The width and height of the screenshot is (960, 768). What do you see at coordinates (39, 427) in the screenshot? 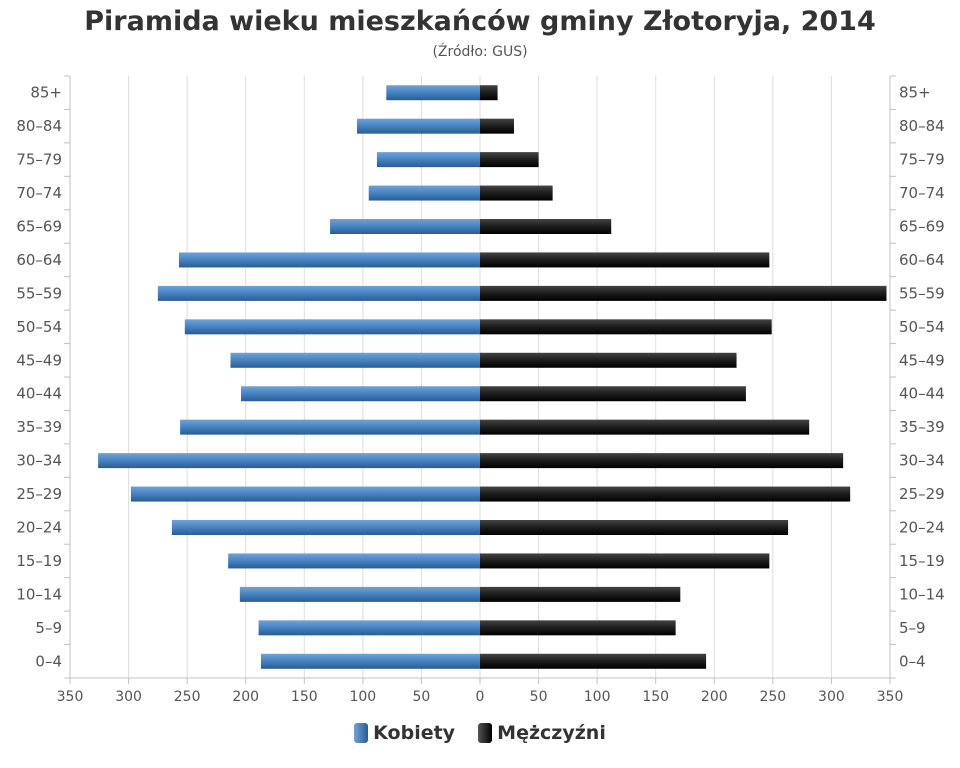
I see `category-label-left: 35–39` at bounding box center [39, 427].